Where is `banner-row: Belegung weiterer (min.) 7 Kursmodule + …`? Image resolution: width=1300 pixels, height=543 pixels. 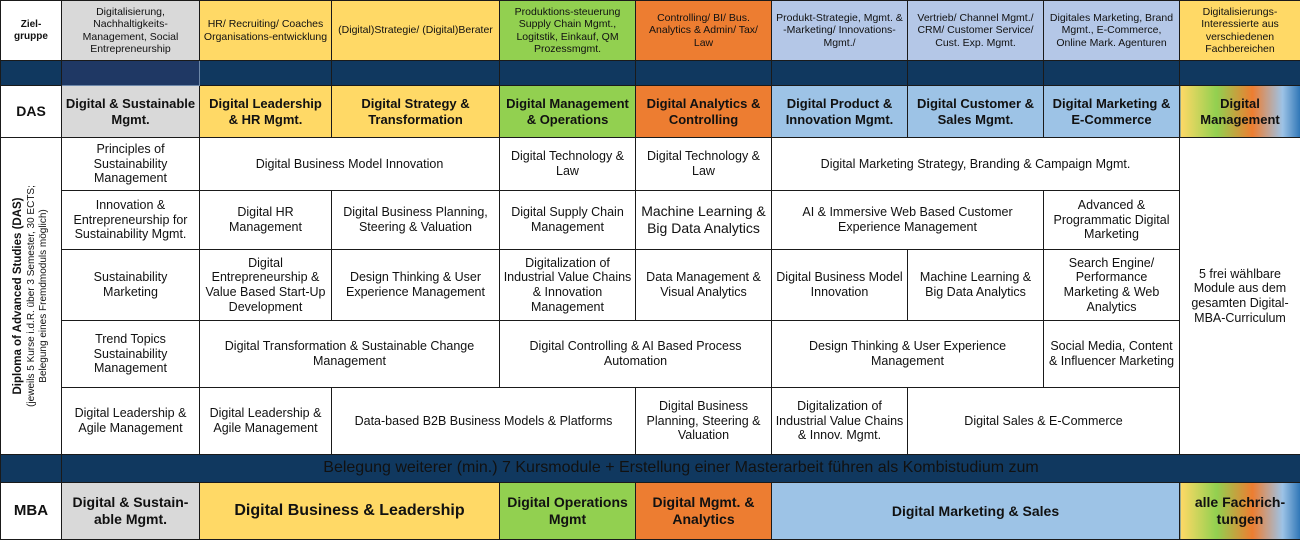
banner-row: Belegung weiterer (min.) 7 Kursmodule + … is located at coordinates (650, 468).